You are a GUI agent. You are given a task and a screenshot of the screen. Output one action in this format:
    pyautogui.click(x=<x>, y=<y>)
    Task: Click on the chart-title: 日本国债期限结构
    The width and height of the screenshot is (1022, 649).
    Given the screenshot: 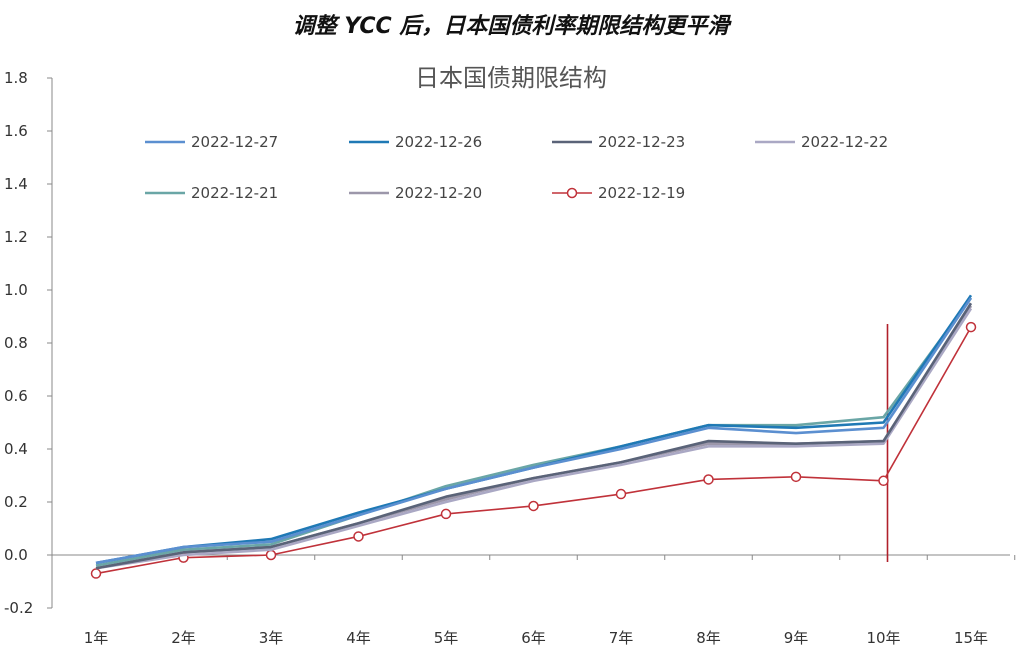 What is the action you would take?
    pyautogui.click(x=511, y=78)
    